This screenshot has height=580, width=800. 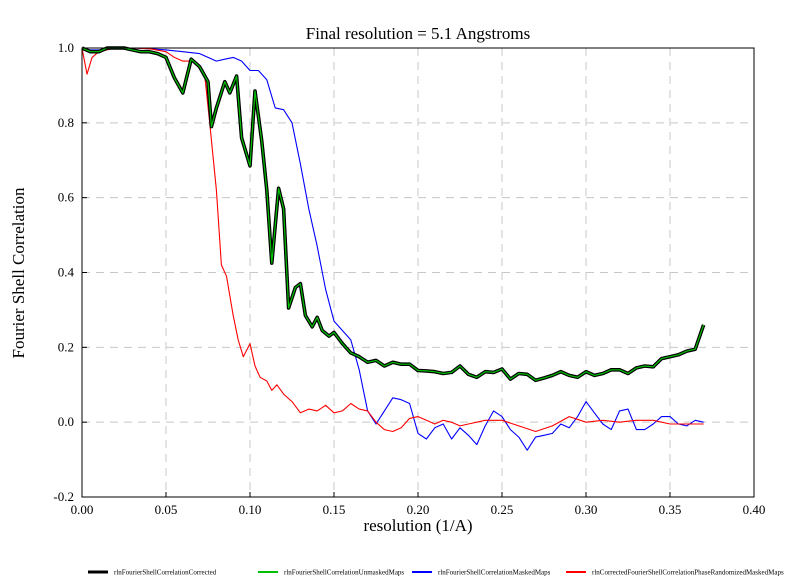 What do you see at coordinates (66, 346) in the screenshot?
I see `y-tick-label: 0.2` at bounding box center [66, 346].